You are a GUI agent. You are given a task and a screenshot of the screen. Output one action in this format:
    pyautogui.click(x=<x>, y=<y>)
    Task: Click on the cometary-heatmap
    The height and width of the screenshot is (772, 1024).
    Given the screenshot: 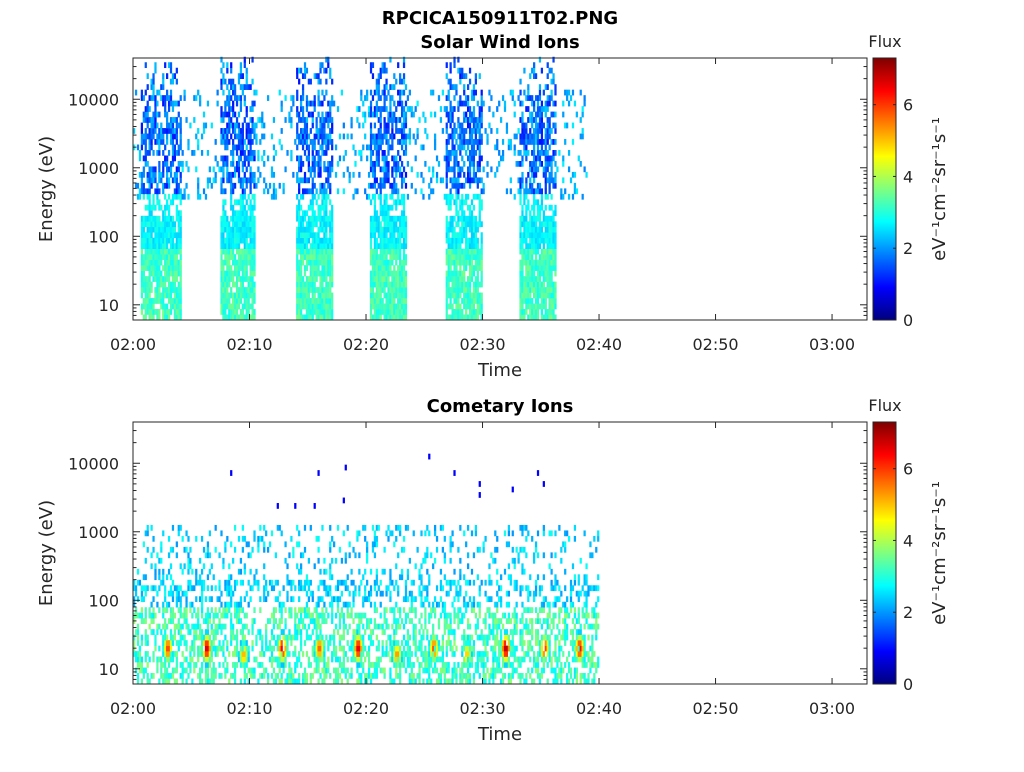 What is the action you would take?
    pyautogui.click(x=366, y=569)
    